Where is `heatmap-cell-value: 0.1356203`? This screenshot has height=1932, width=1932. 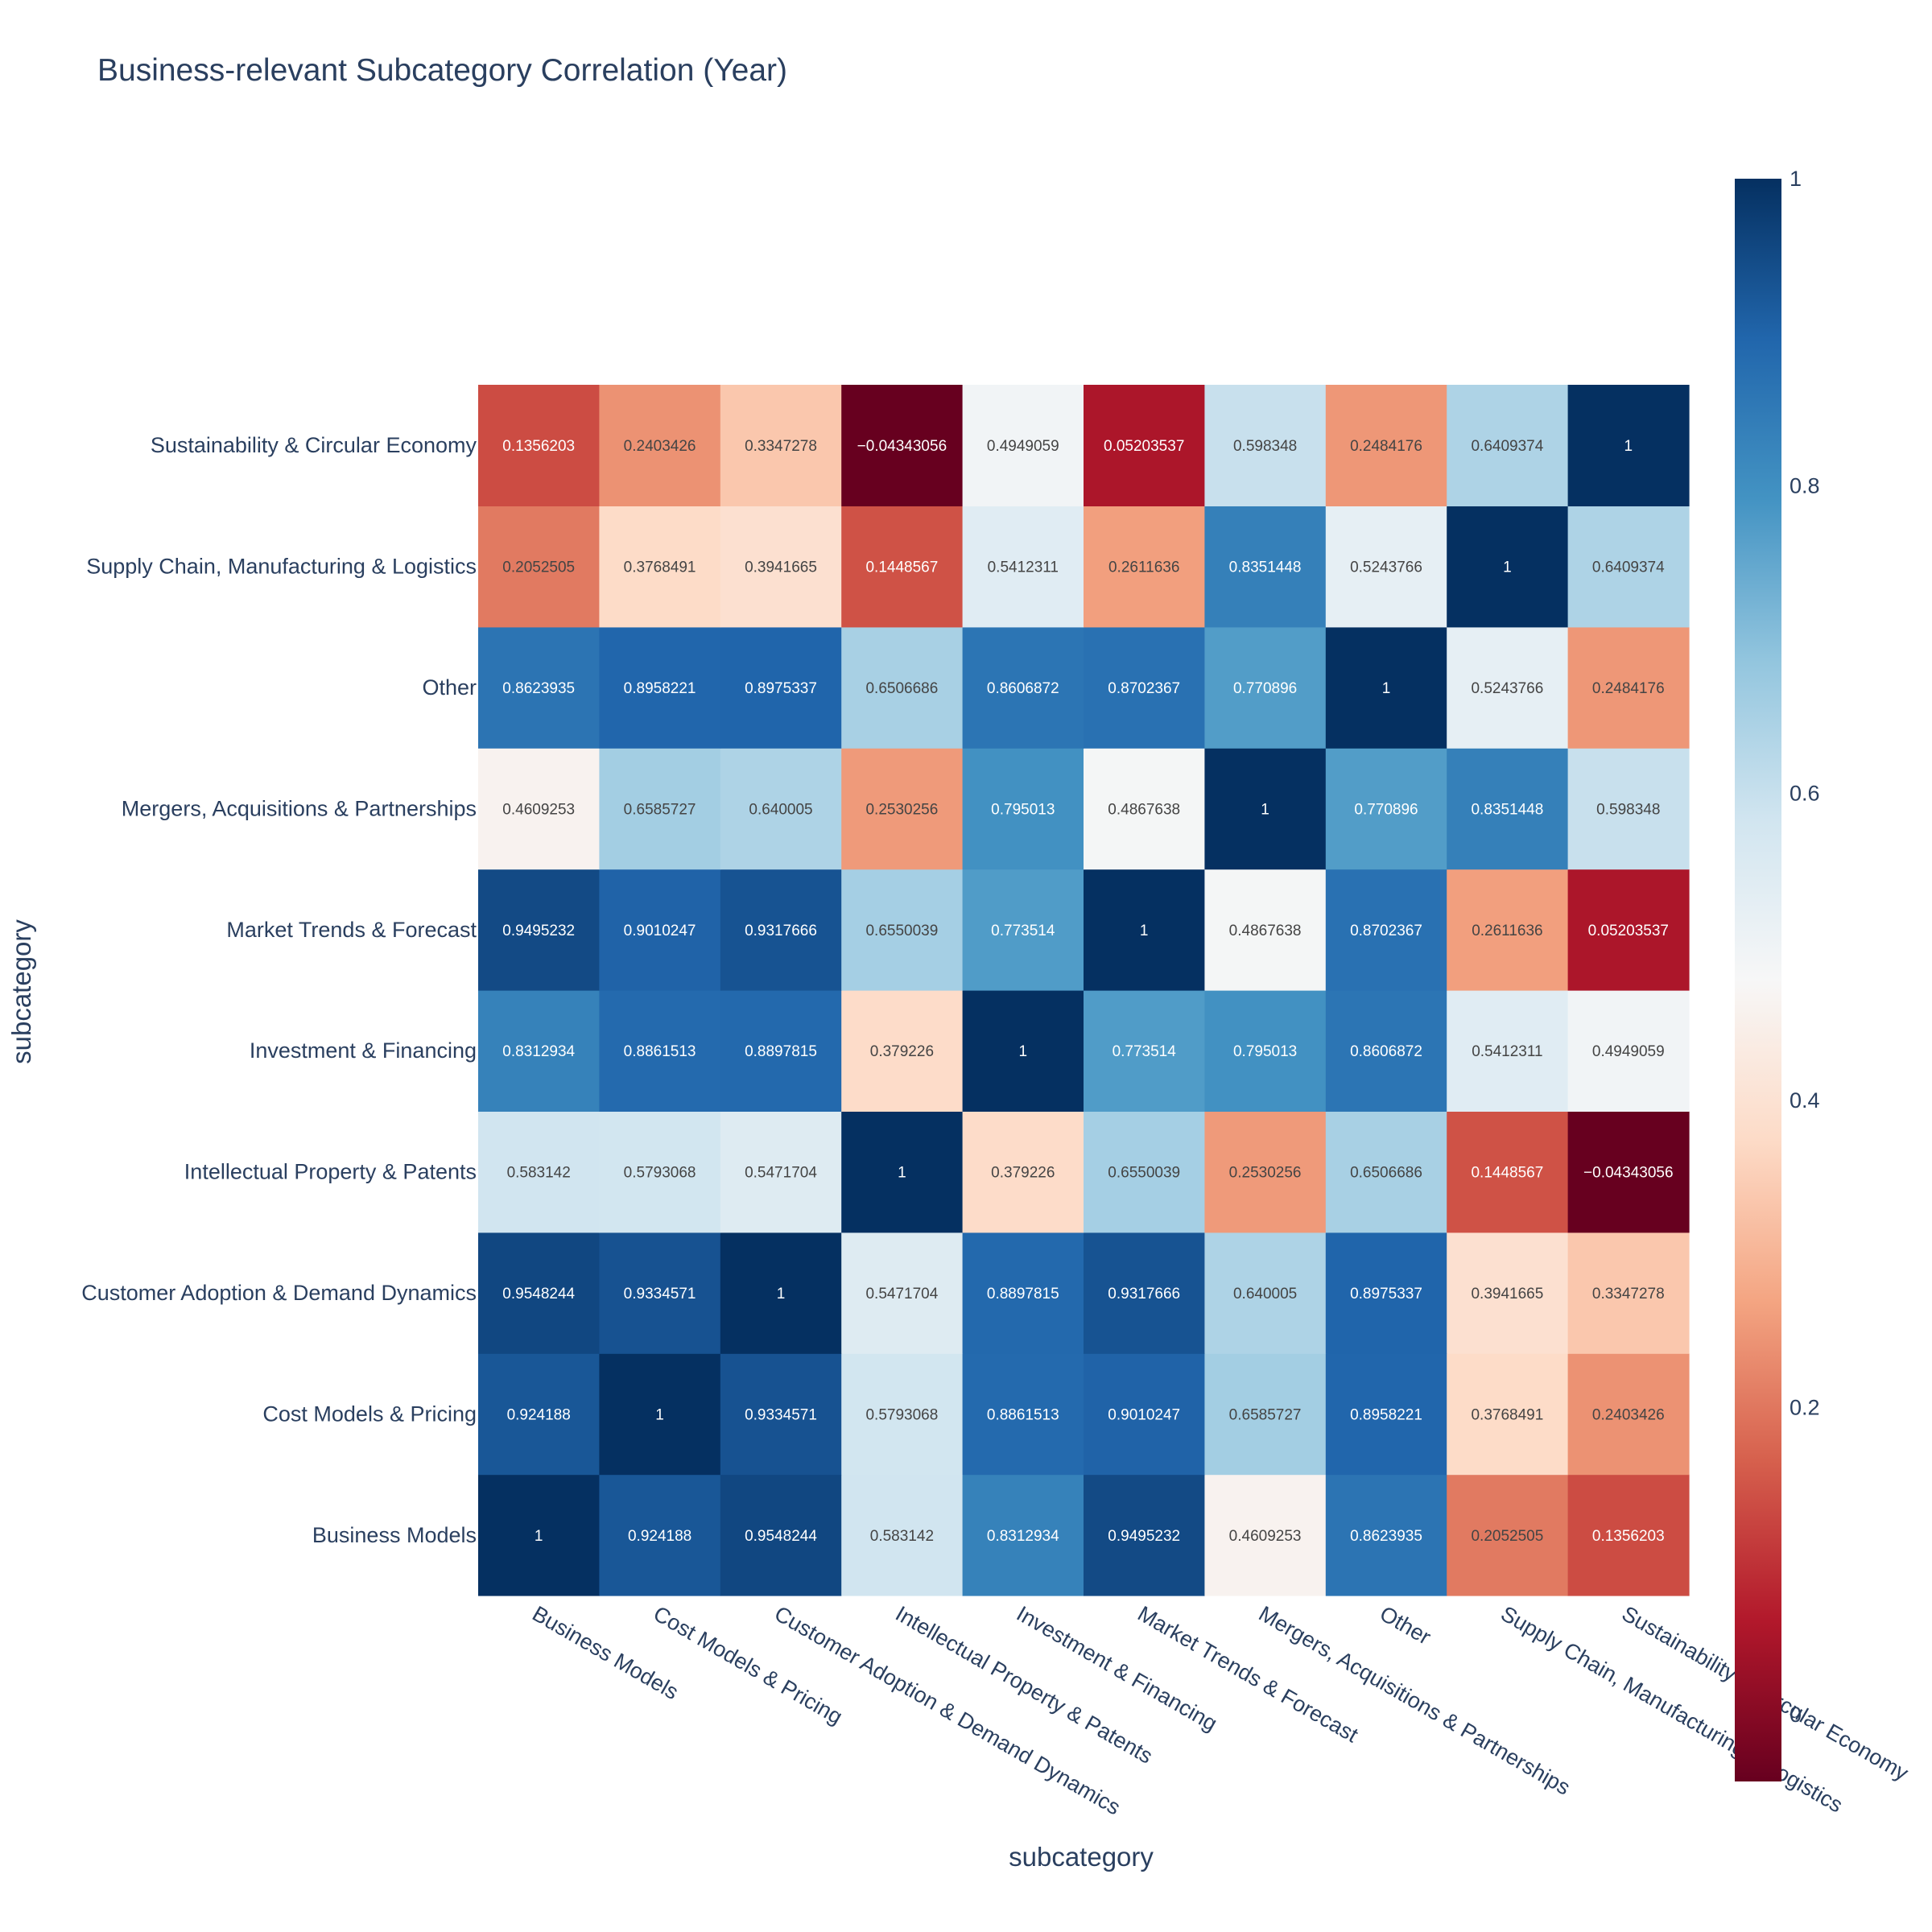 heatmap-cell-value: 0.1356203 is located at coordinates (1628, 1536).